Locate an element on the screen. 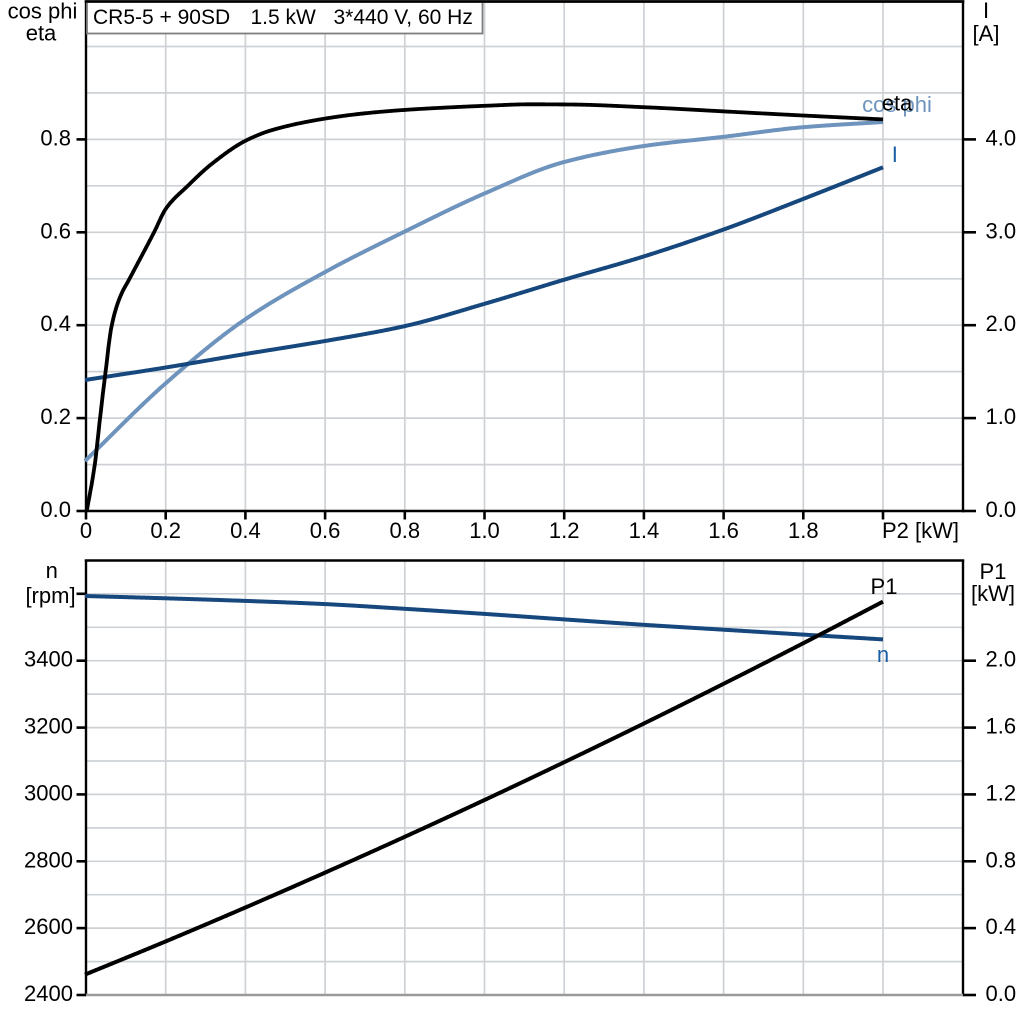  svg-text: 1.8 is located at coordinates (803, 530).